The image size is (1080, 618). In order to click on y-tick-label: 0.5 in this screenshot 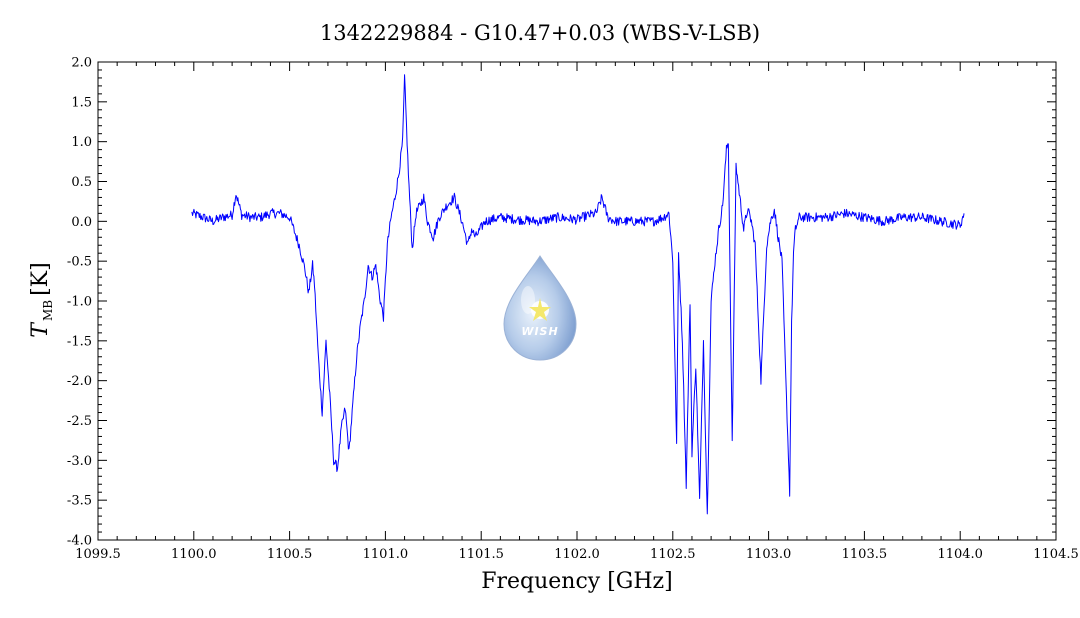, I will do `click(81, 182)`.